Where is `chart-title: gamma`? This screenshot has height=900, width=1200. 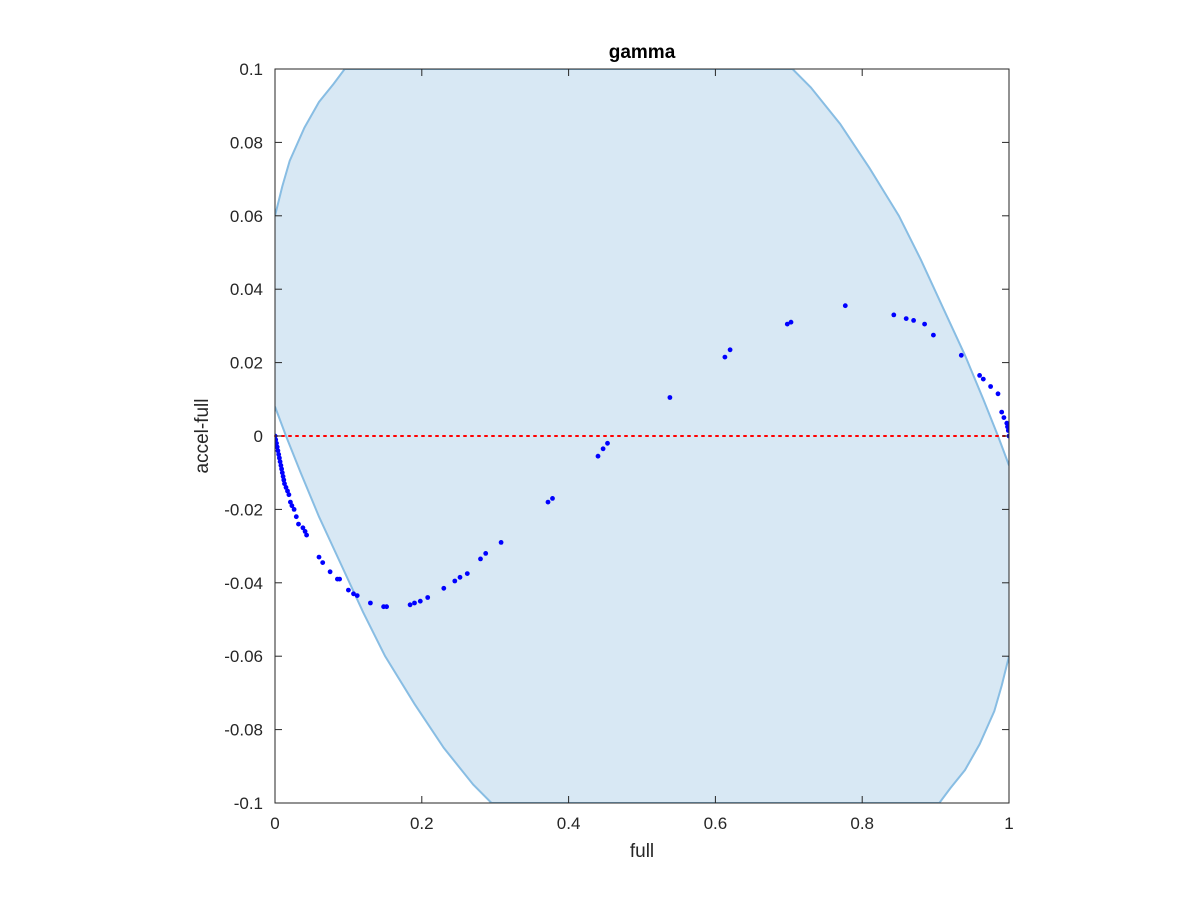
chart-title: gamma is located at coordinates (642, 52).